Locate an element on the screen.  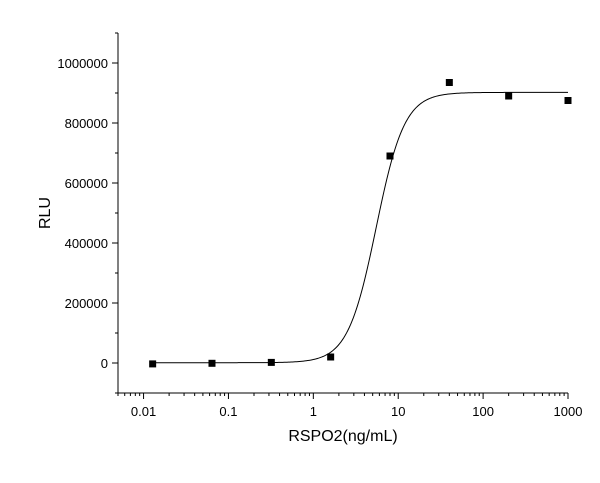
y-tick-label: 600000 is located at coordinates (86, 183).